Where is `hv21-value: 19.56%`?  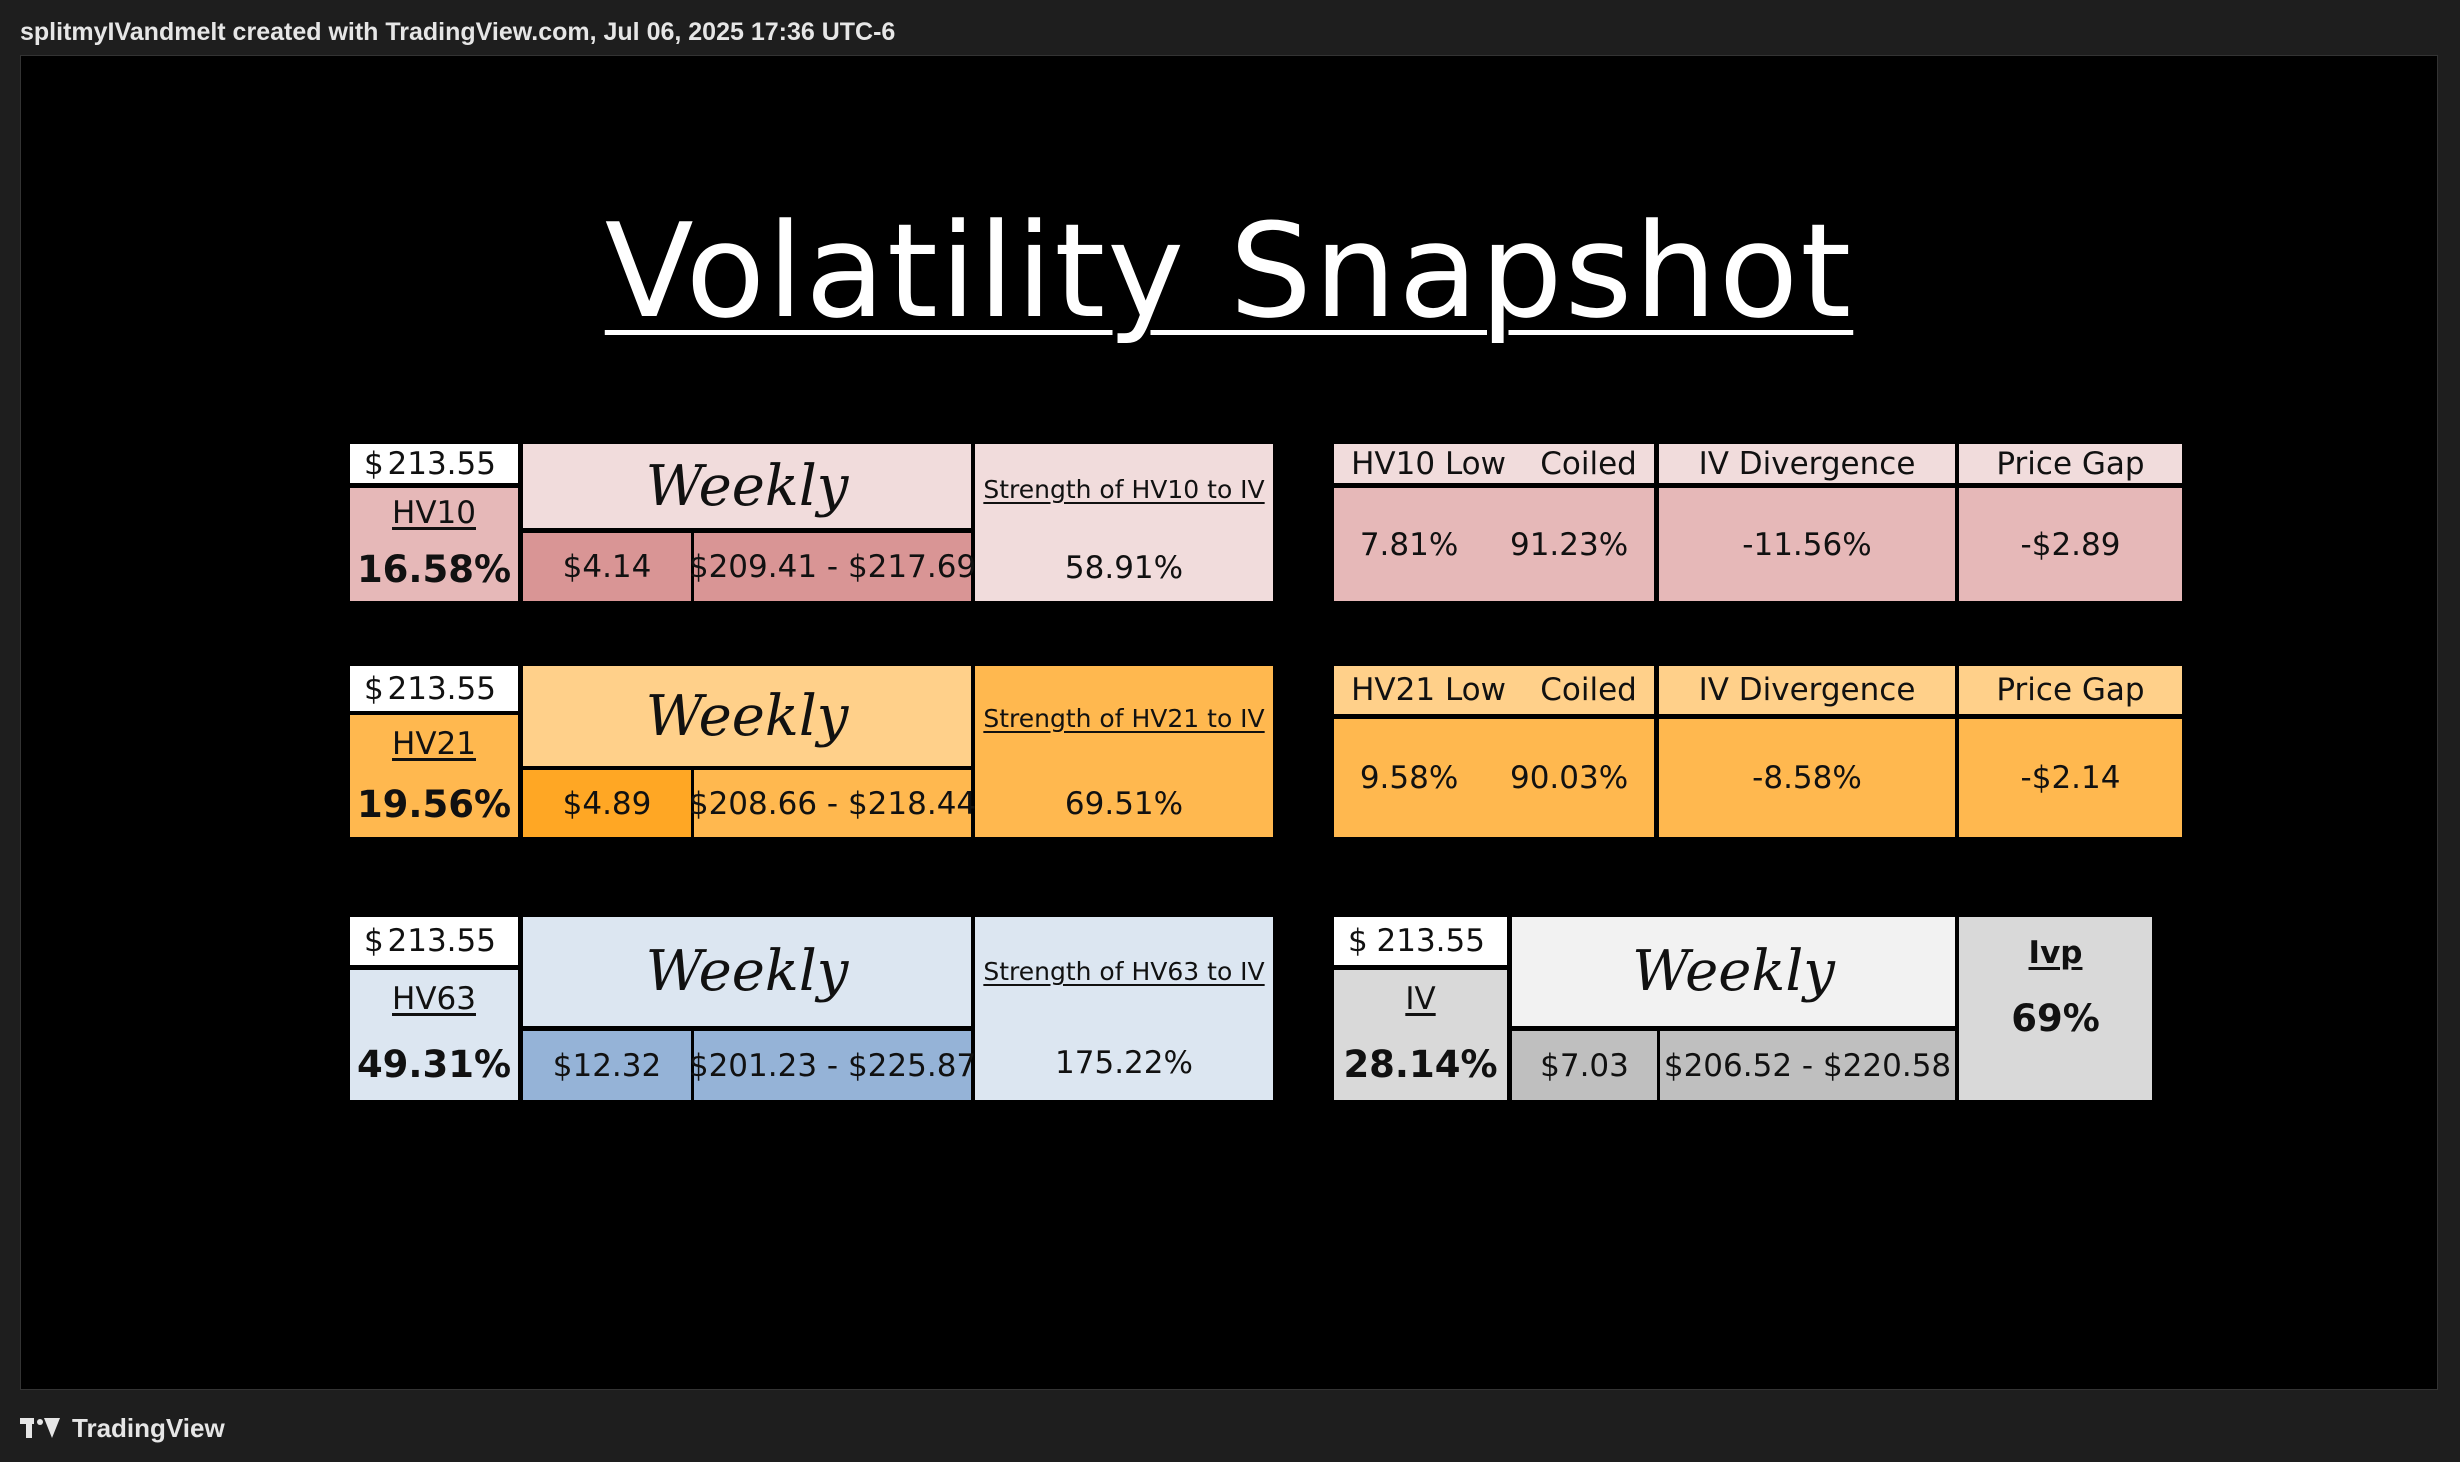
hv21-value: 19.56% is located at coordinates (434, 804).